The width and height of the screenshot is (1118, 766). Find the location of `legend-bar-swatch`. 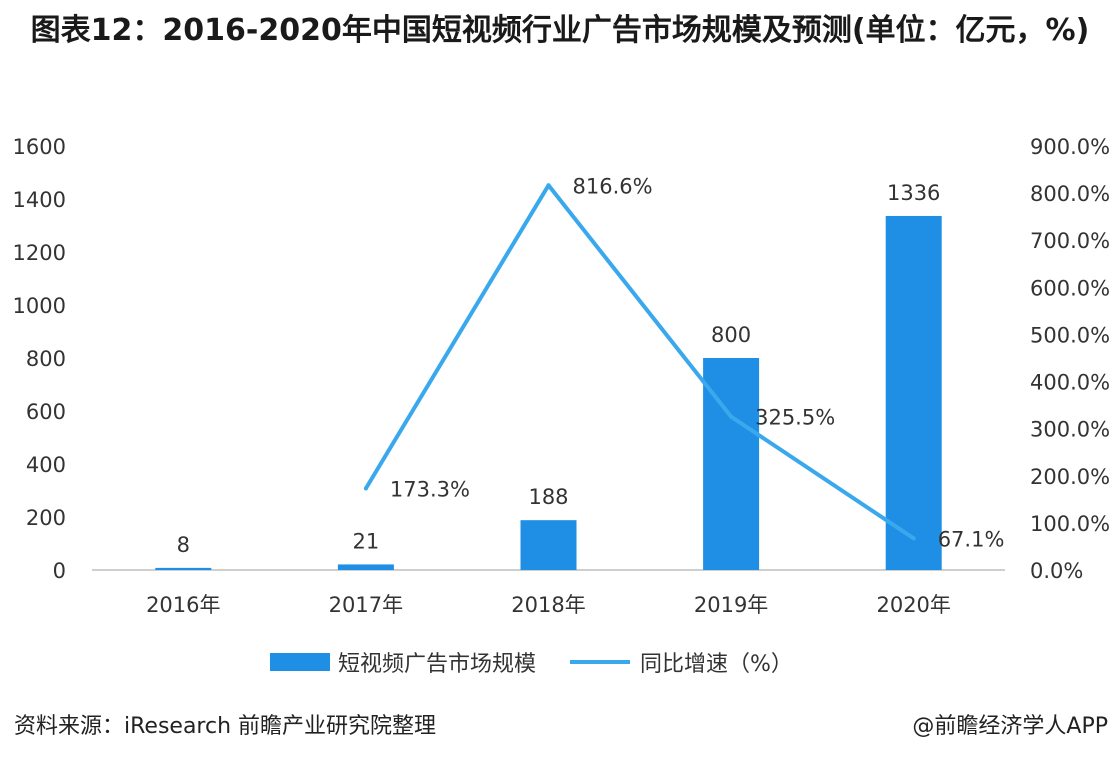

legend-bar-swatch is located at coordinates (300, 662).